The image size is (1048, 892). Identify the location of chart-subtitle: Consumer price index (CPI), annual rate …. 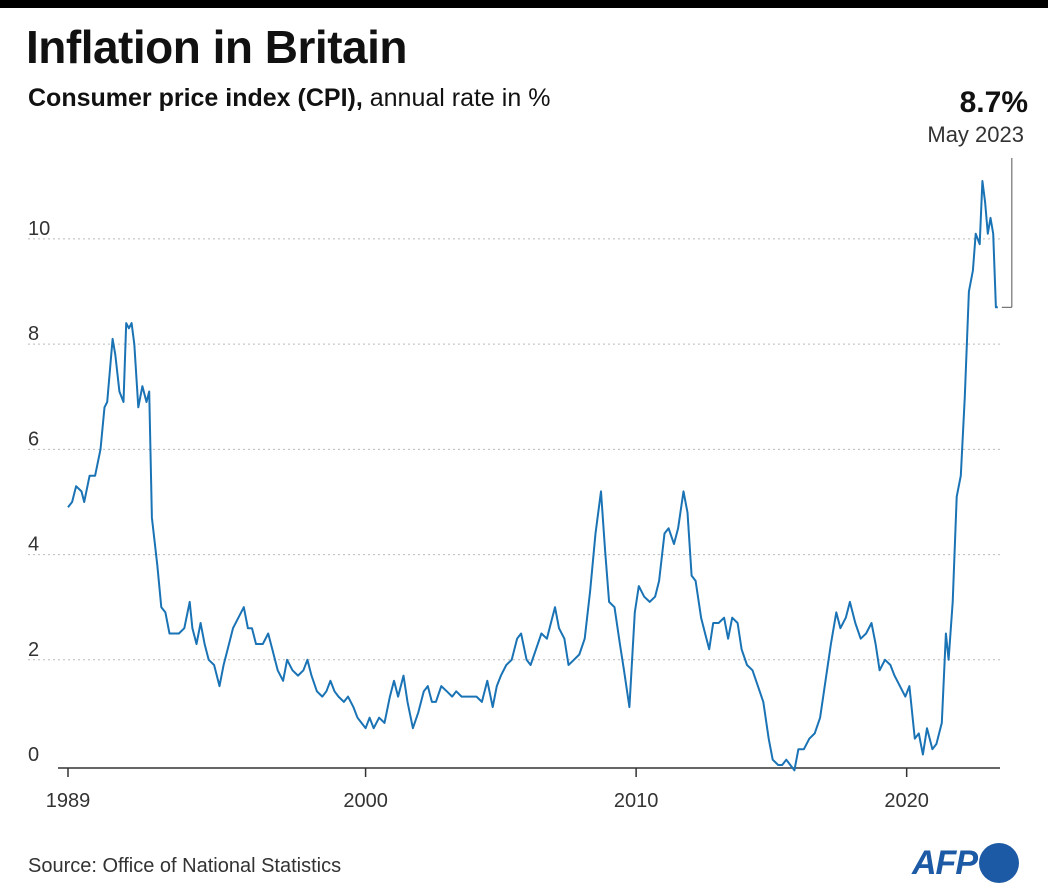
(289, 98).